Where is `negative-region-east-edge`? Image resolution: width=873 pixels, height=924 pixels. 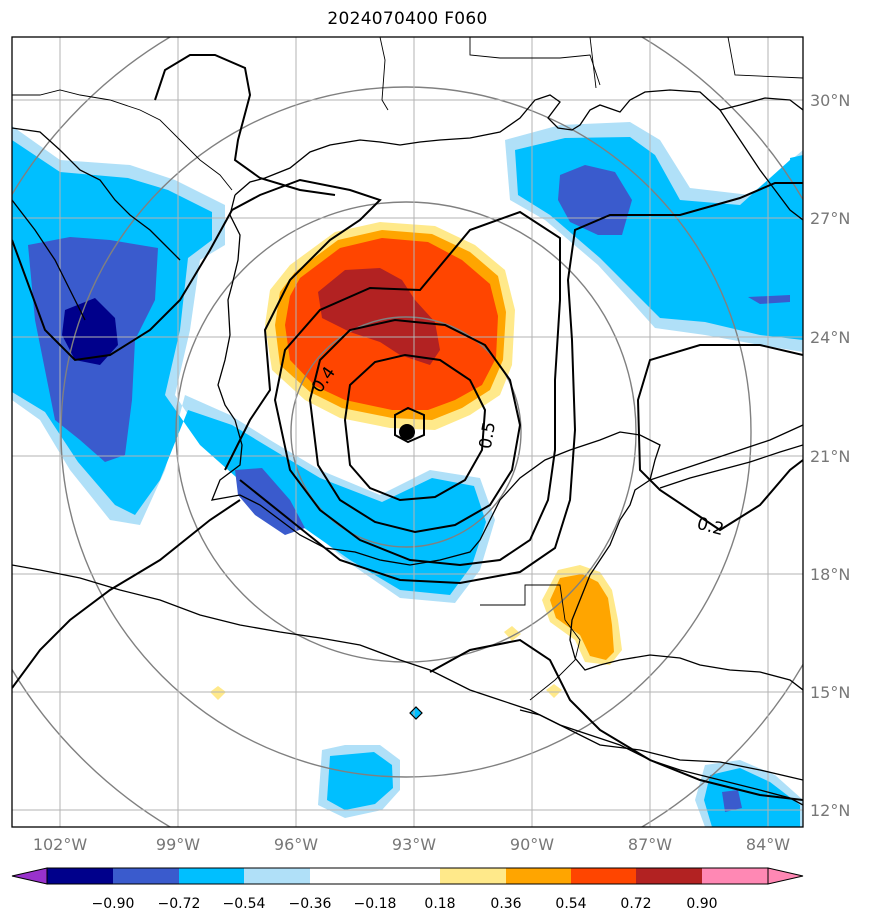
negative-region-east-edge is located at coordinates (796, 175).